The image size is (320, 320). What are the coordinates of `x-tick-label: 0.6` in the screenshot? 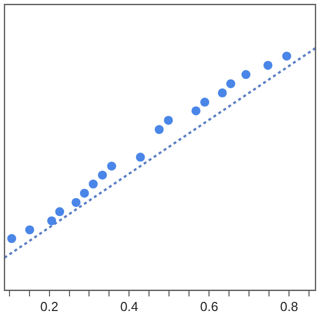 It's located at (209, 306).